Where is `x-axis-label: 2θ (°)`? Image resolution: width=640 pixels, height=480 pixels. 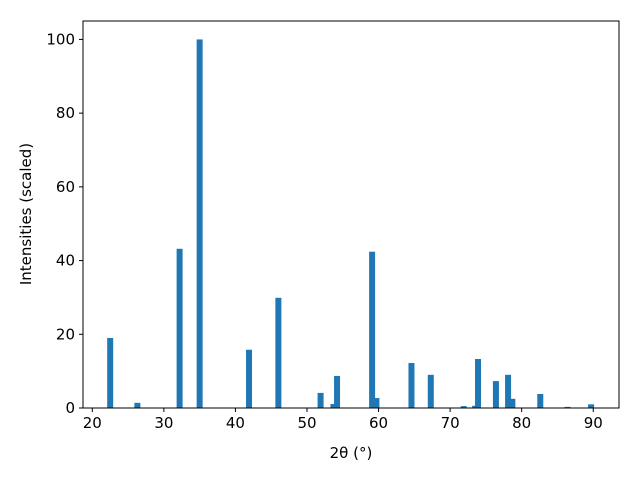 x-axis-label: 2θ (°) is located at coordinates (351, 453).